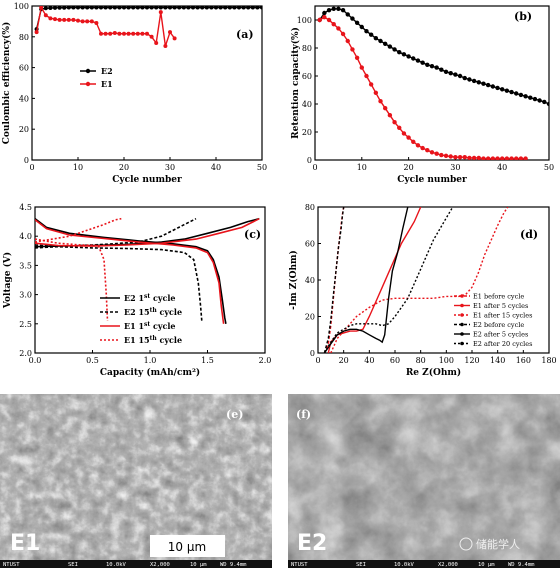  Describe the element at coordinates (374, 280) in the screenshot. I see `chart-d-series-1-line` at that location.